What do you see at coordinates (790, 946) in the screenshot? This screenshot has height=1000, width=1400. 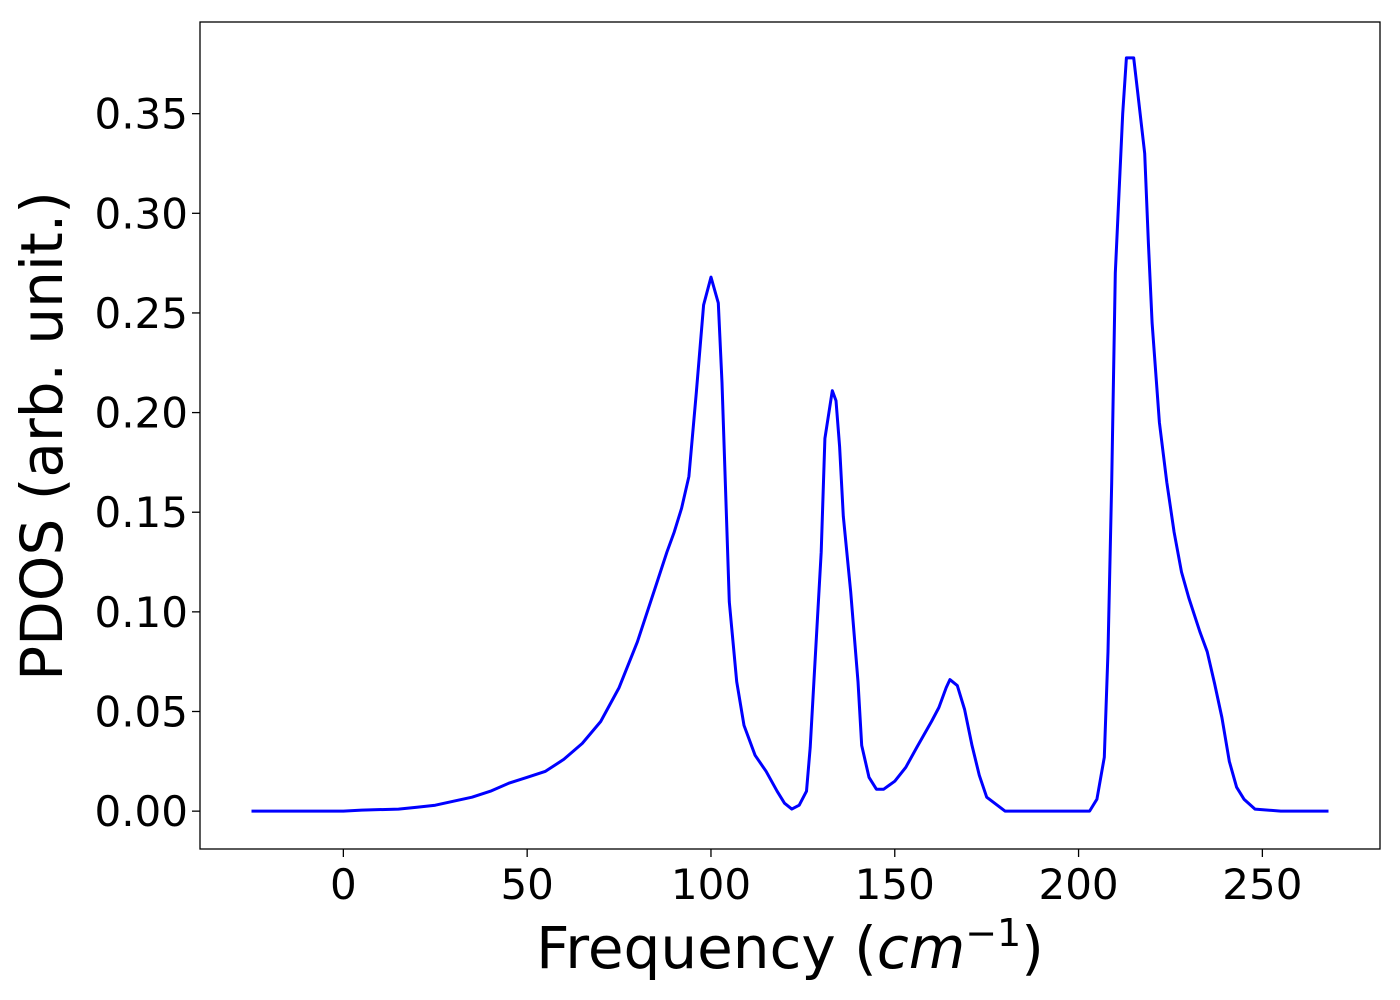 I see `x-axis-label: Frequency (cm−1)` at bounding box center [790, 946].